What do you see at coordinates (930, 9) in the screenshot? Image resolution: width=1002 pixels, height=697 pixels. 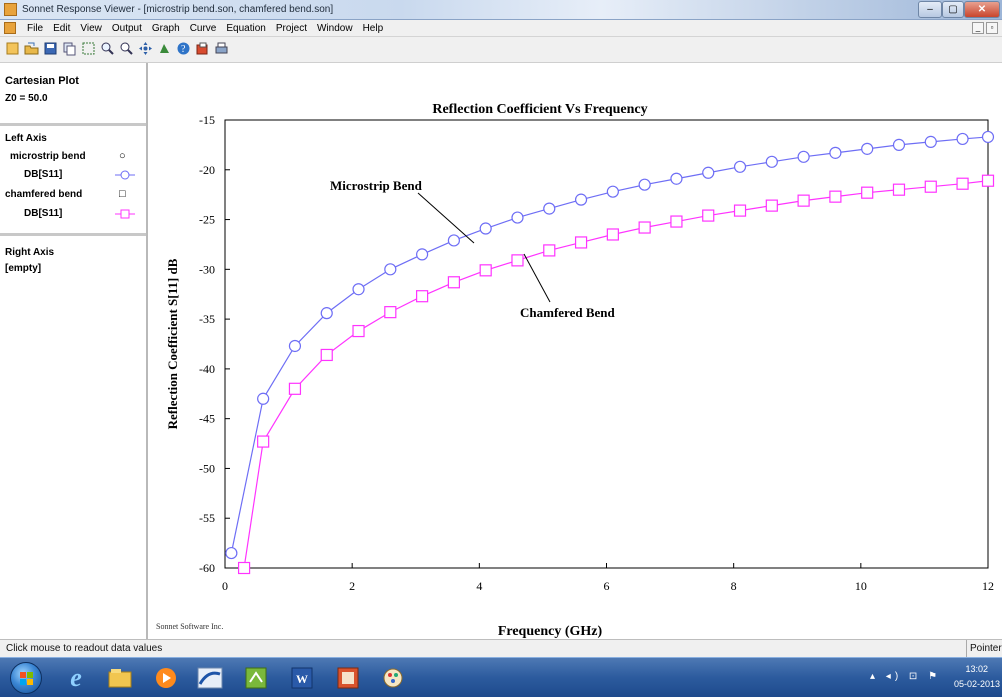 I see `minimize-button: –` at bounding box center [930, 9].